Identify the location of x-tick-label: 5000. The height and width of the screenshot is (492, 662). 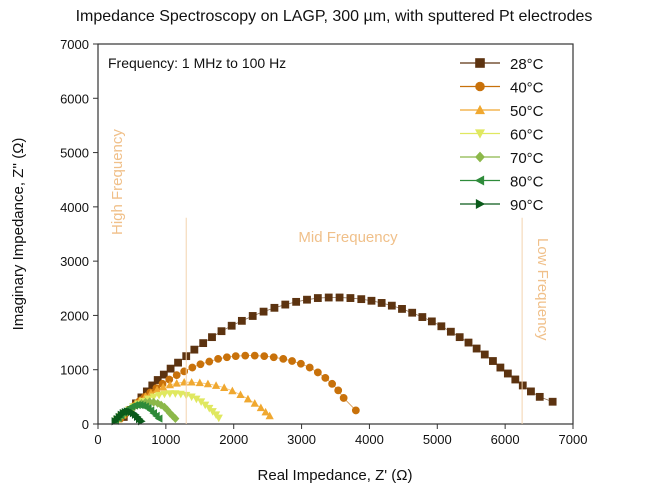
(437, 439).